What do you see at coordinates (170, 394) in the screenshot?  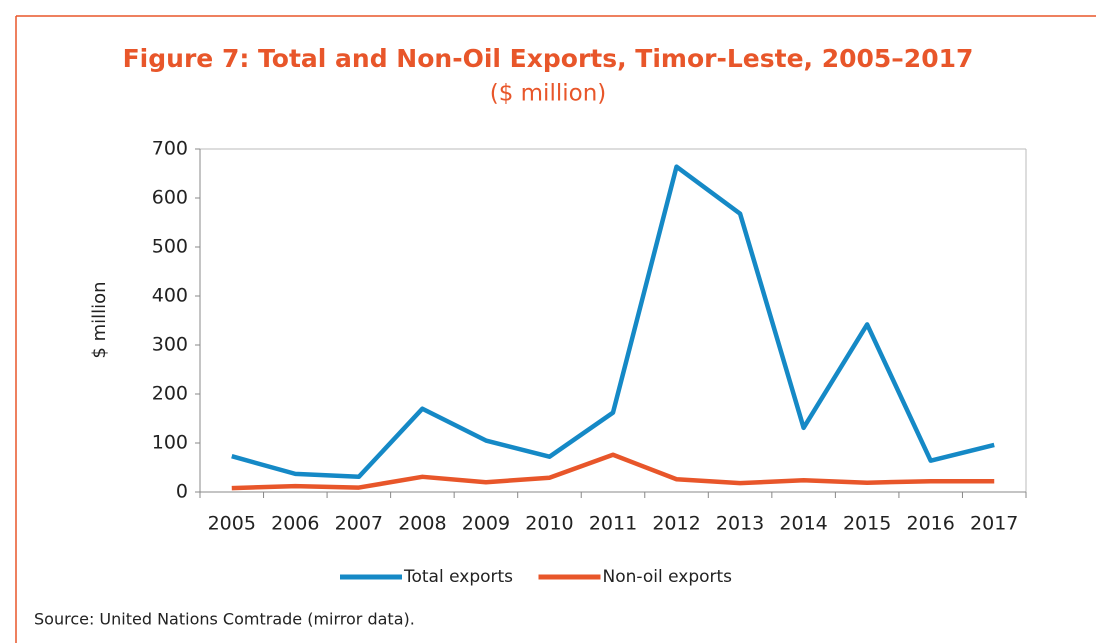 I see `y-tick-label: 200` at bounding box center [170, 394].